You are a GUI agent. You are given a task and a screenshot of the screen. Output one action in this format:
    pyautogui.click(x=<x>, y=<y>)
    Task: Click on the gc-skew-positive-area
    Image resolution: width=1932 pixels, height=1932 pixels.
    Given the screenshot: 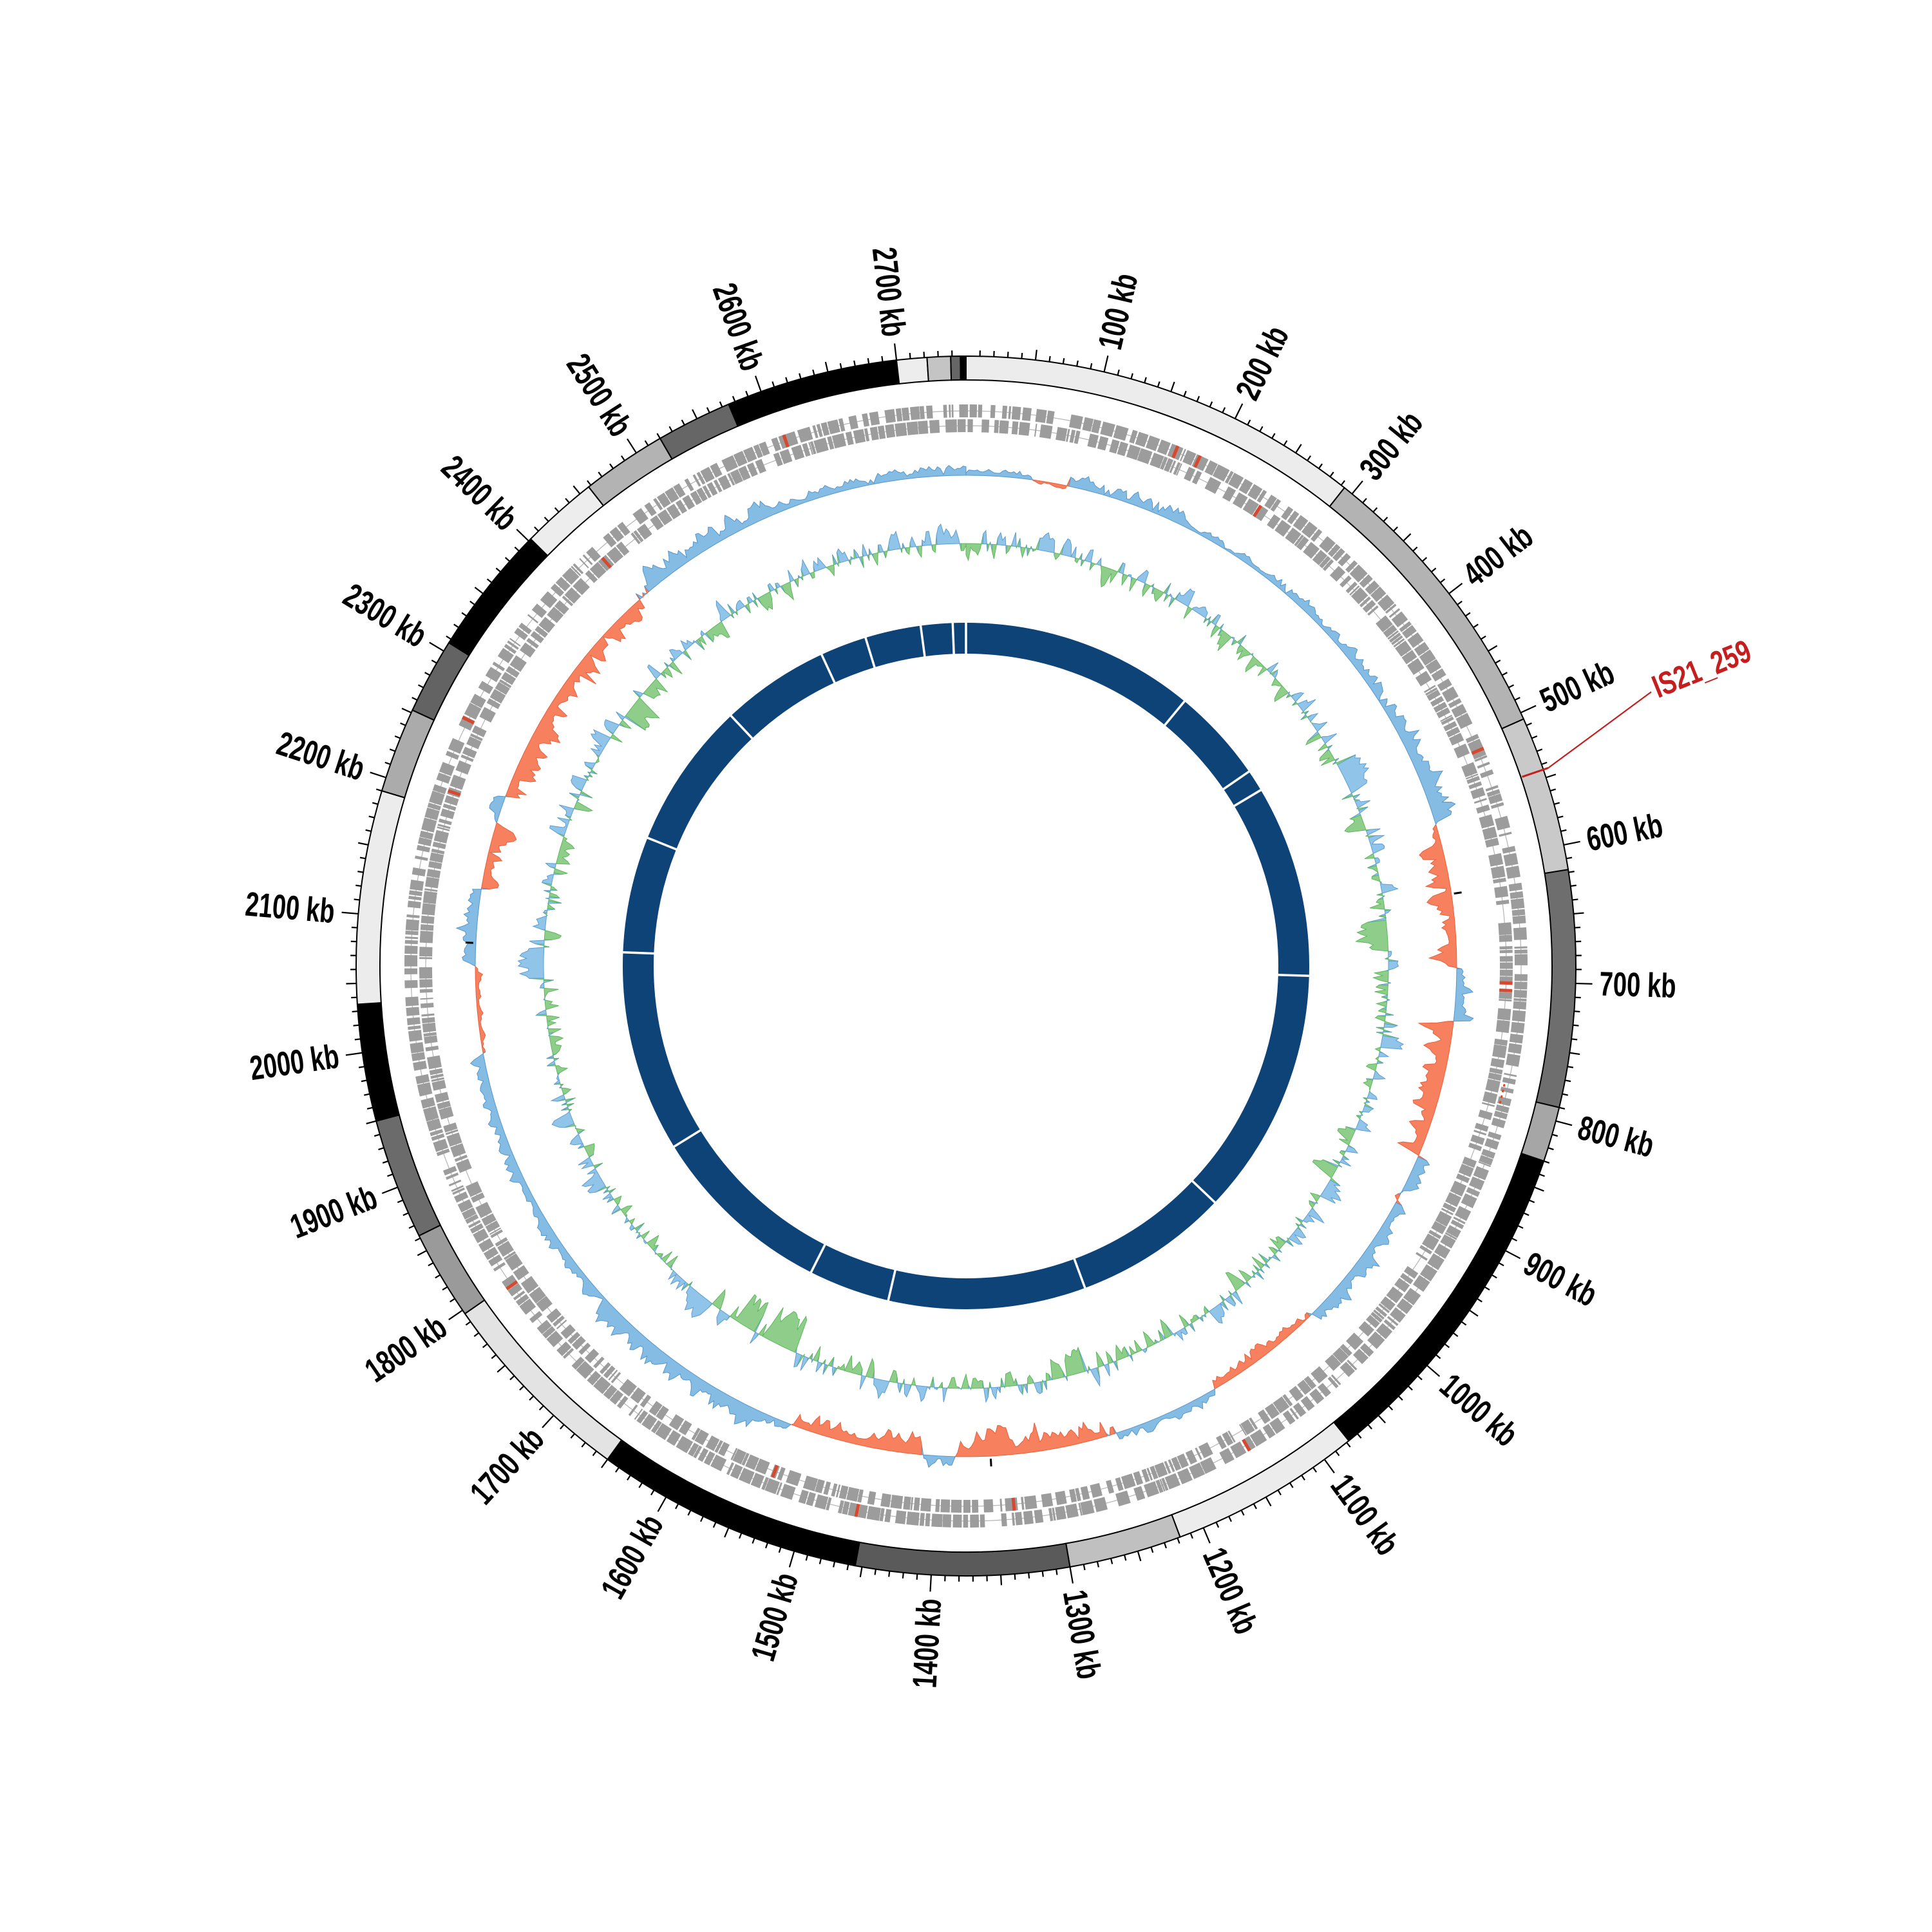 What is the action you would take?
    pyautogui.click(x=1000, y=476)
    